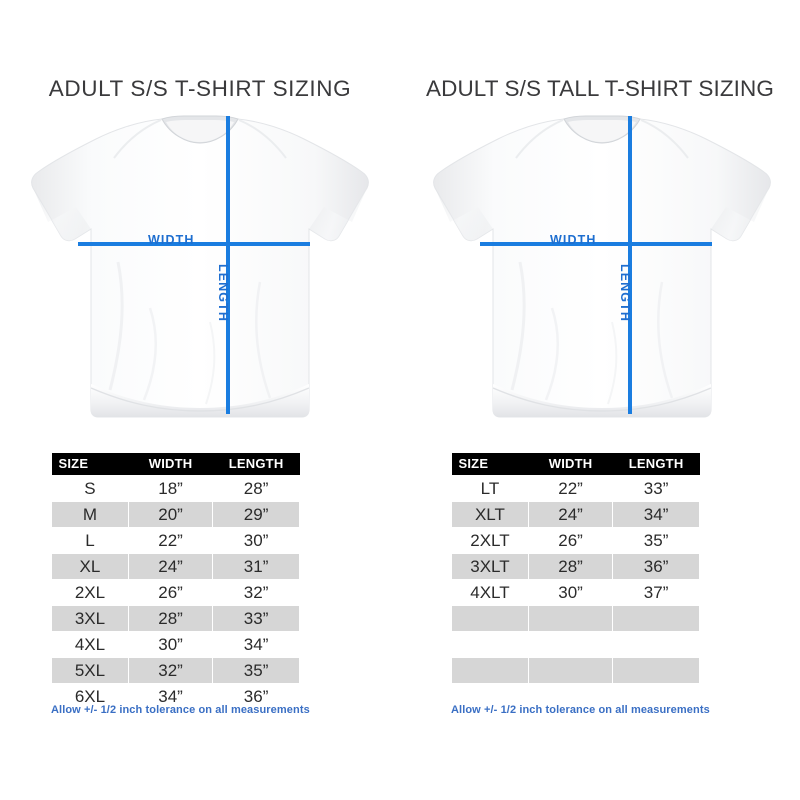  Describe the element at coordinates (90, 488) in the screenshot. I see `cell-size: S` at that location.